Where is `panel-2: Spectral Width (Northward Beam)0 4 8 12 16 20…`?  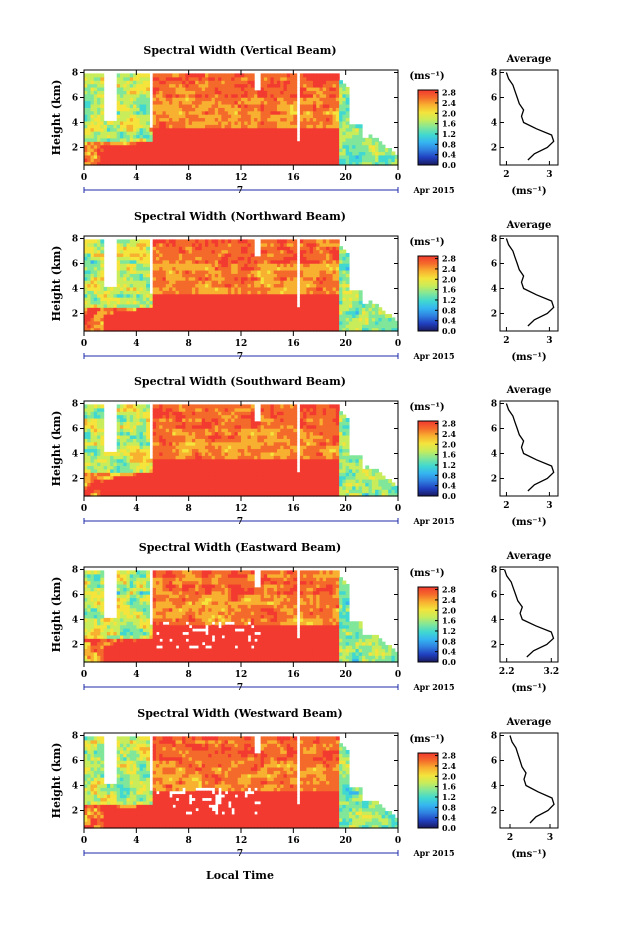
panel-2: Spectral Width (Northward Beam)0 4 8 12 16 20… is located at coordinates (304, 286).